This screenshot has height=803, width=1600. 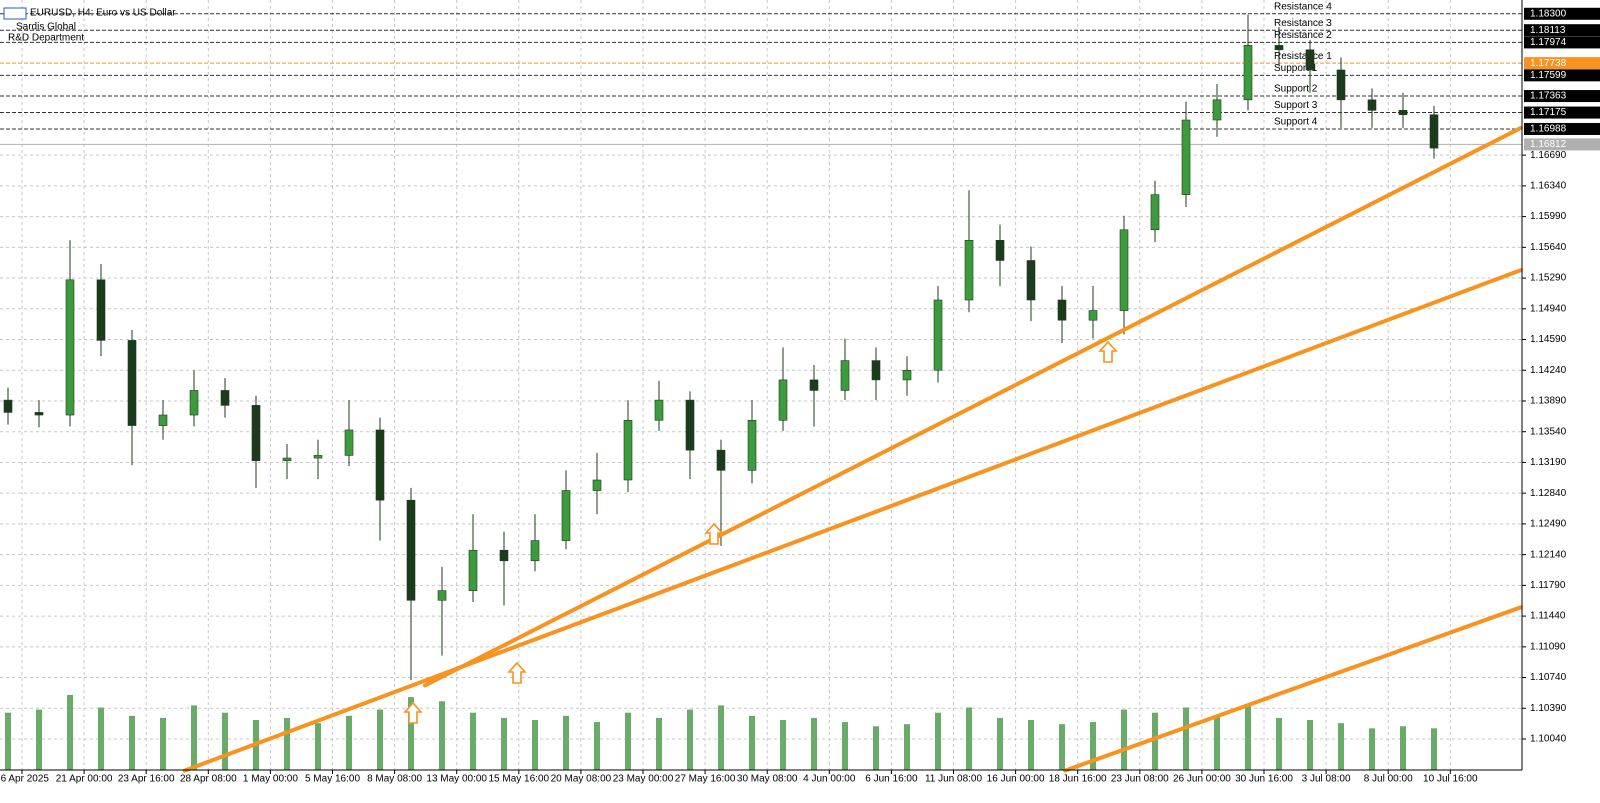 I want to click on price-label: 1.17738, so click(x=1548, y=63).